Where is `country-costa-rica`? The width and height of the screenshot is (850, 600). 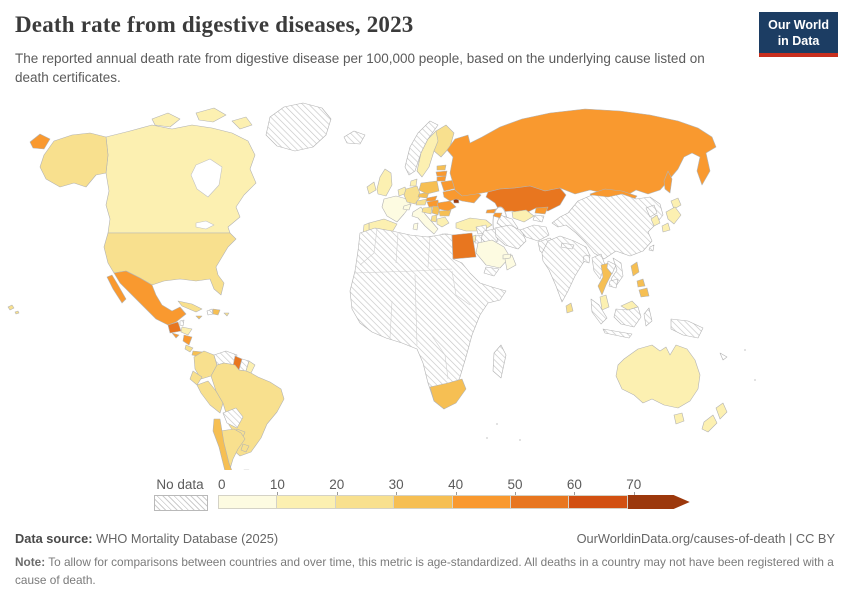
country-costa-rica is located at coordinates (189, 348).